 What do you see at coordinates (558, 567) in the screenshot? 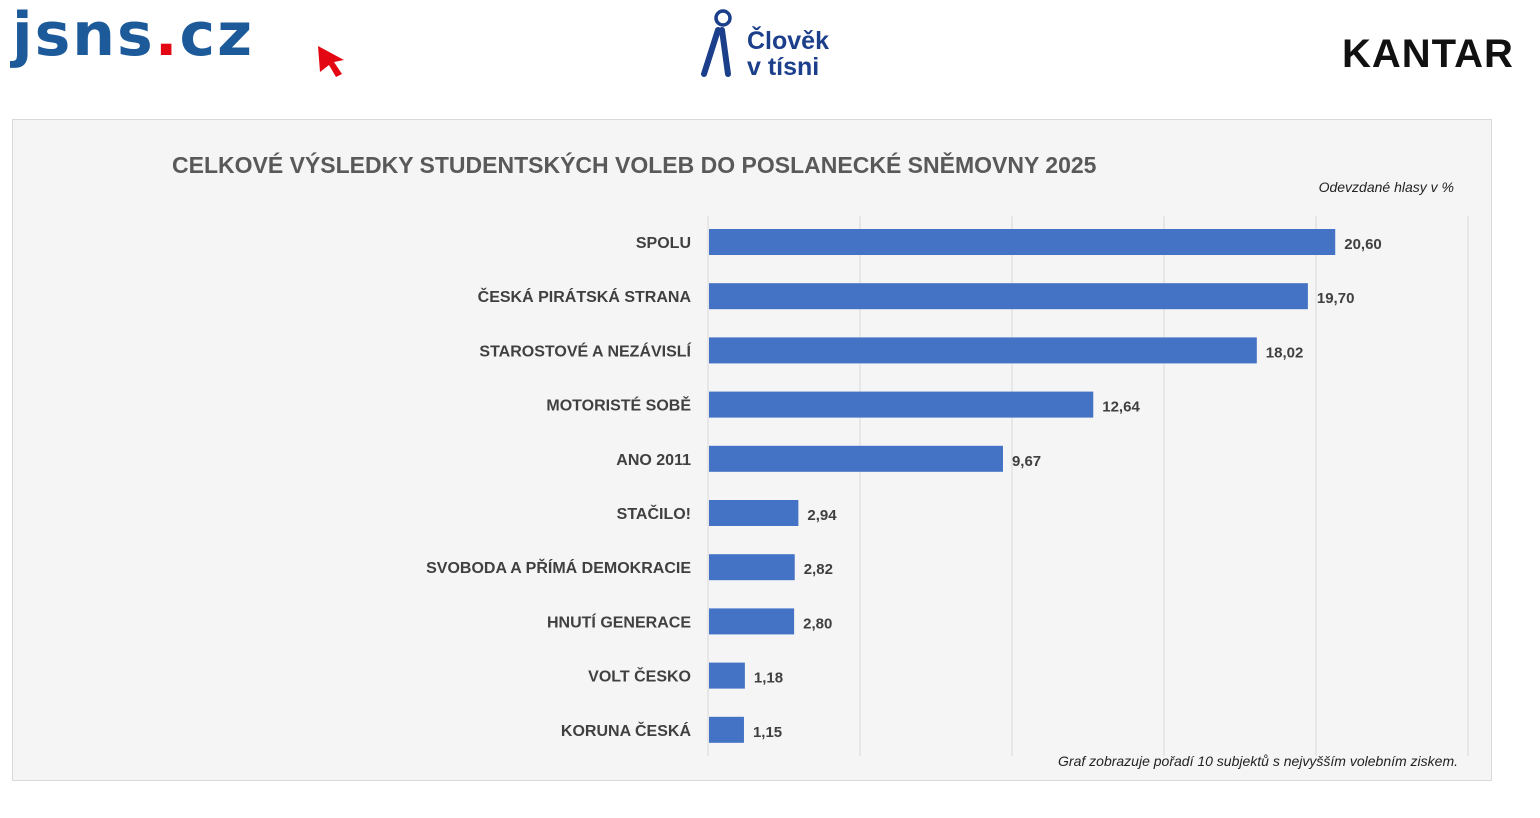
I see `category-label: SVOBODA A PŘÍMÁ DEMOKRACIE` at bounding box center [558, 567].